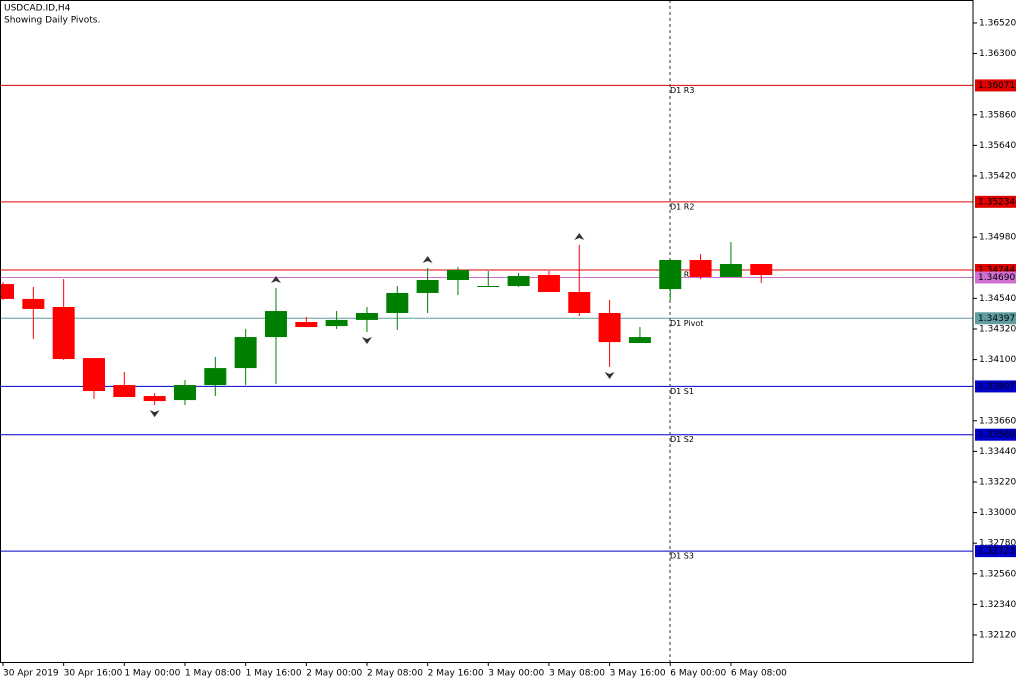 This screenshot has height=683, width=1024. Describe the element at coordinates (152, 674) in the screenshot. I see `x-tick-label: 1 May 00:00` at that location.